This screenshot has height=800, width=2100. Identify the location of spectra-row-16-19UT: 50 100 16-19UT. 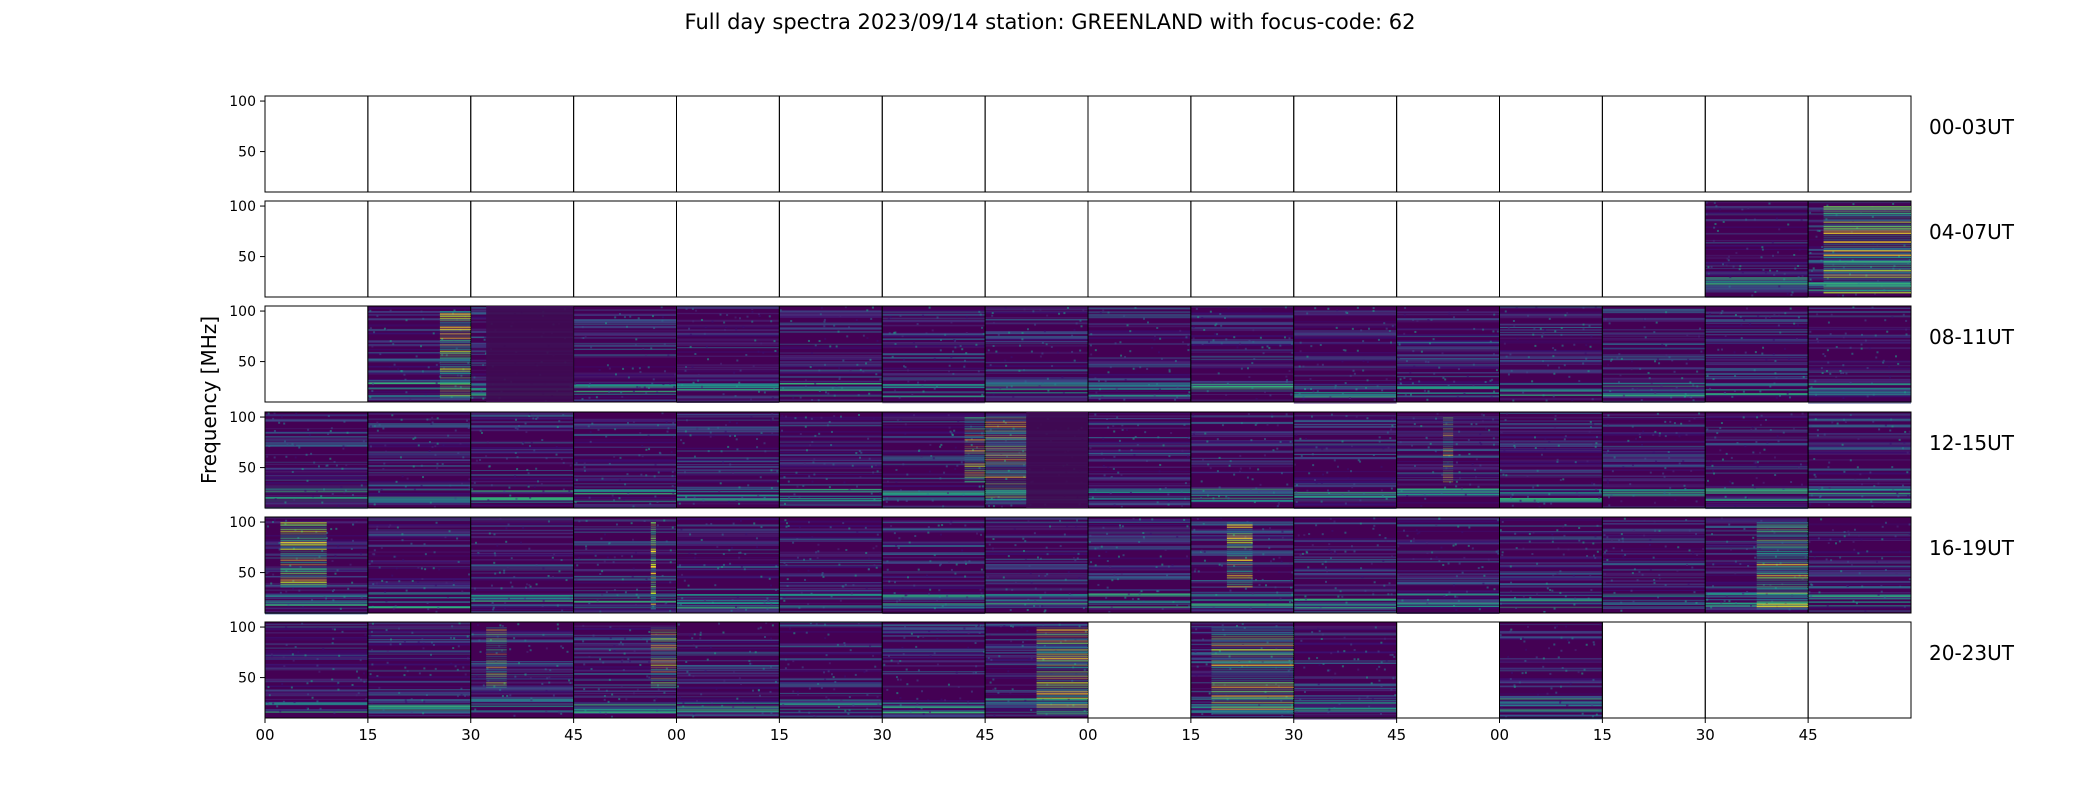
(1122, 565).